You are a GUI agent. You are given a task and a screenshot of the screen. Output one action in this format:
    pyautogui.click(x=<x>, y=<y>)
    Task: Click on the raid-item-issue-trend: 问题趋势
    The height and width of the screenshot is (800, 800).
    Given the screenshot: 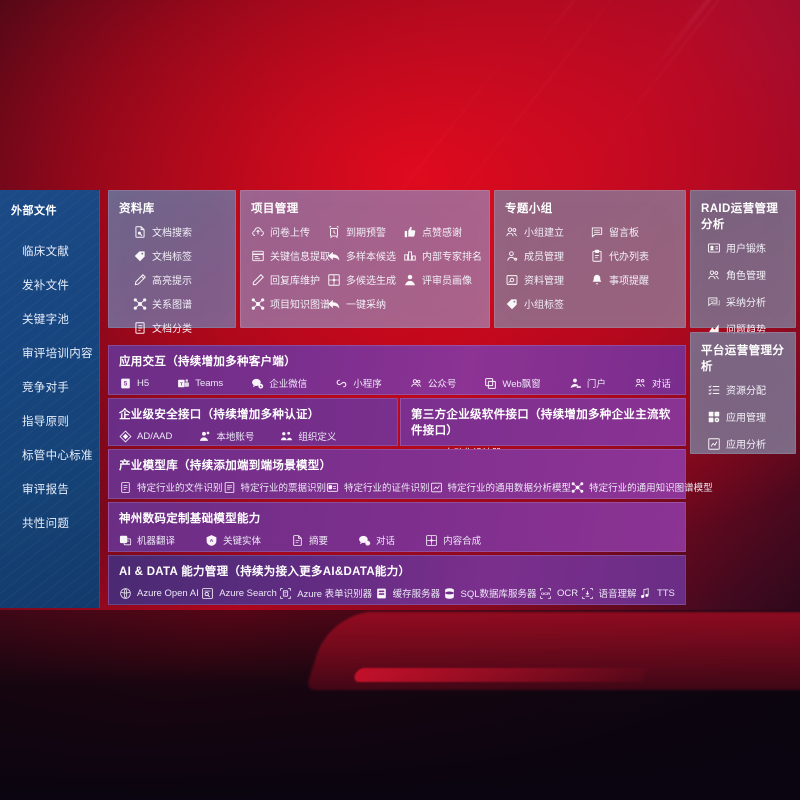 What is the action you would take?
    pyautogui.click(x=743, y=328)
    